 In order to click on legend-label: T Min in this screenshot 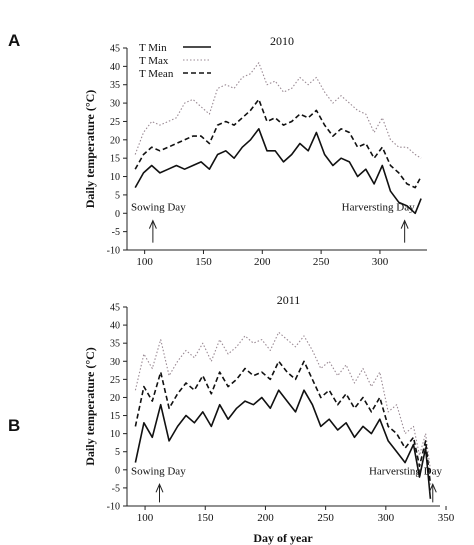, I will do `click(153, 48)`.